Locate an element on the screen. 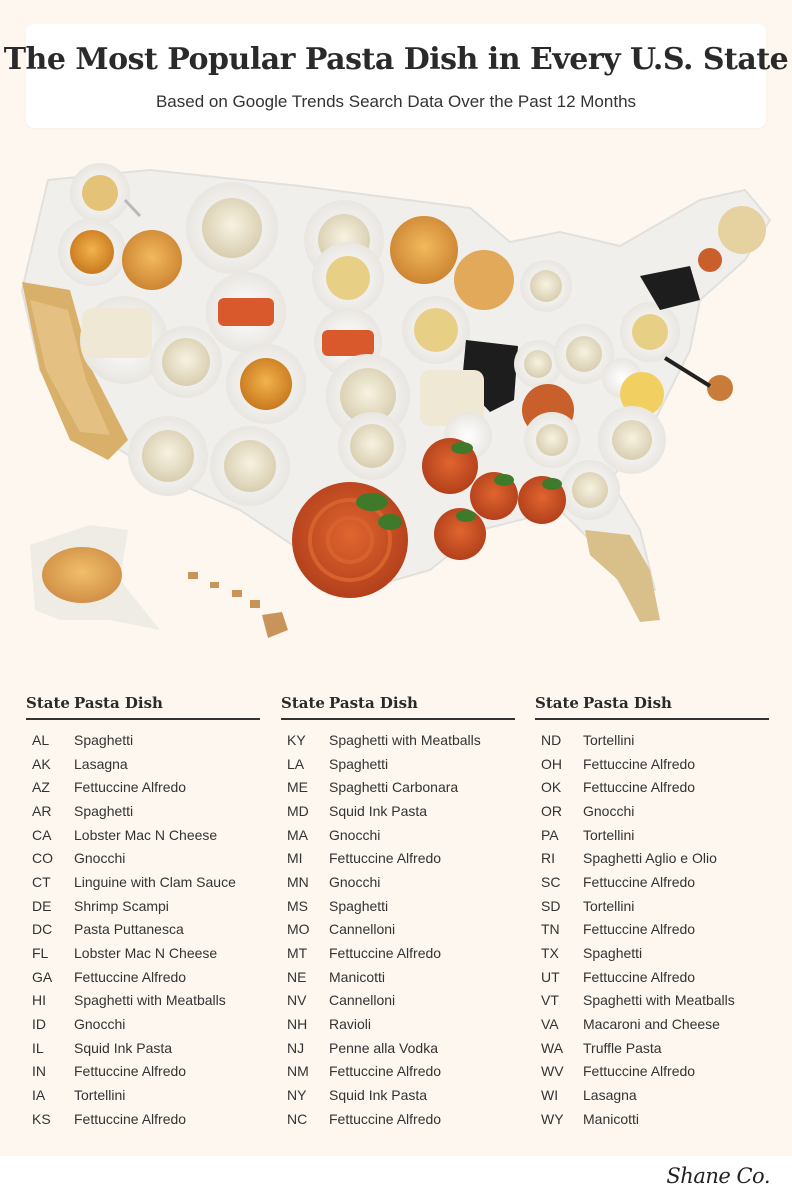 The width and height of the screenshot is (792, 1199). table-row: CO Gnocchi is located at coordinates (143, 858).